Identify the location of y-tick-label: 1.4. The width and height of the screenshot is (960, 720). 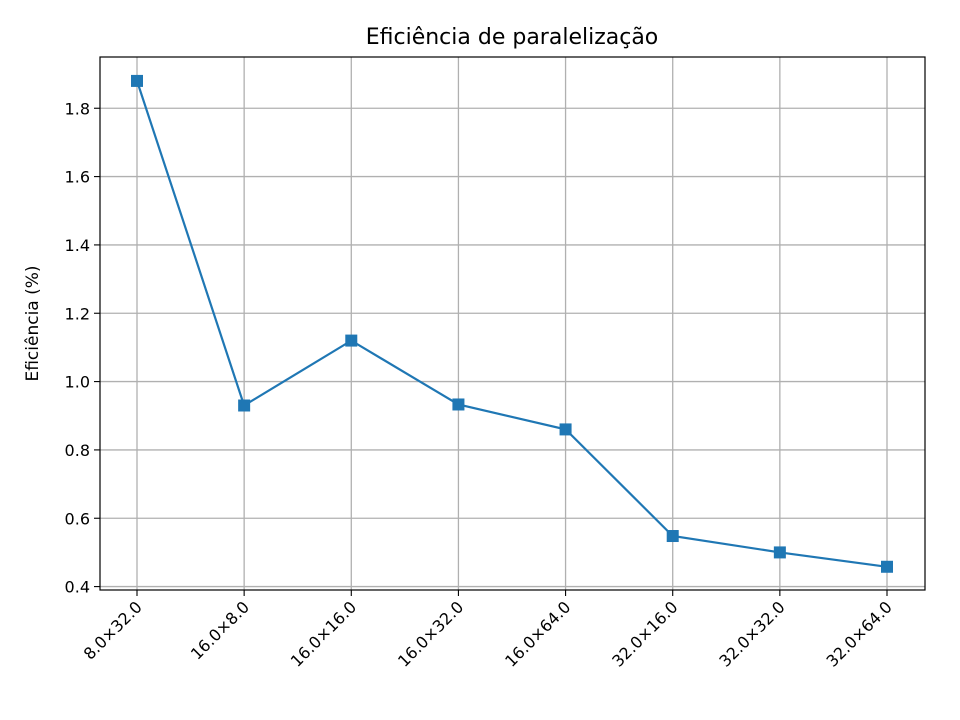
(77, 245).